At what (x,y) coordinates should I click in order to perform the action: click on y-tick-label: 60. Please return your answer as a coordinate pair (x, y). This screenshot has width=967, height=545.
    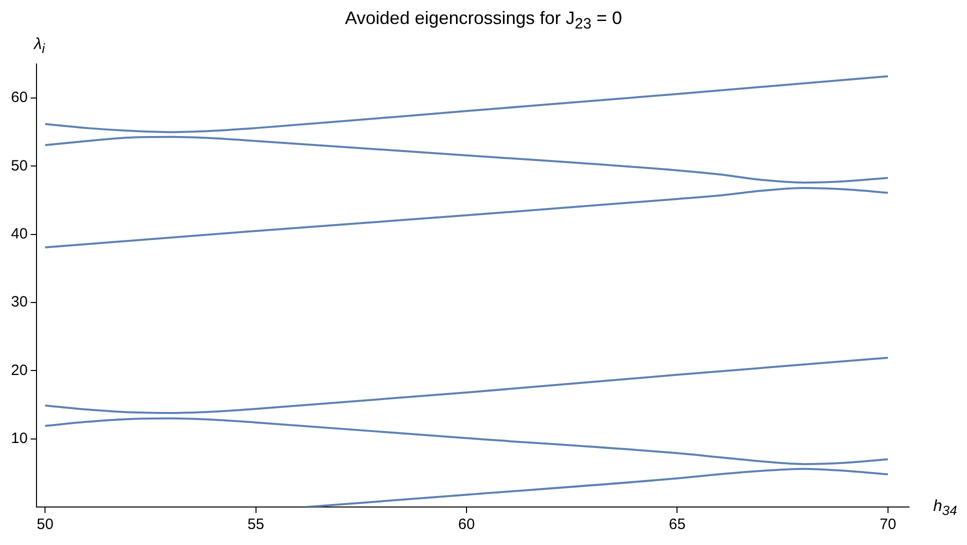
    Looking at the image, I should click on (19, 97).